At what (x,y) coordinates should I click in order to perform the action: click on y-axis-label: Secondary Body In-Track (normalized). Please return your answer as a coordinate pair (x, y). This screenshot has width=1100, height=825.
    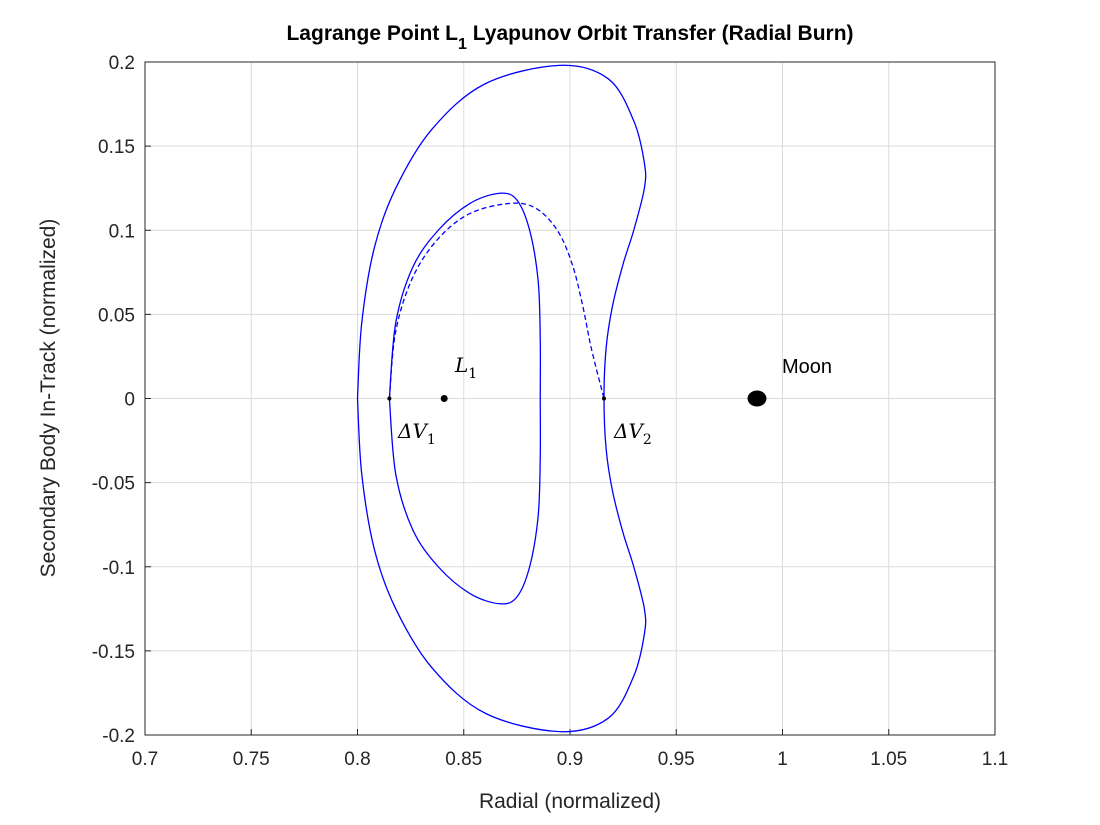
    Looking at the image, I should click on (48, 398).